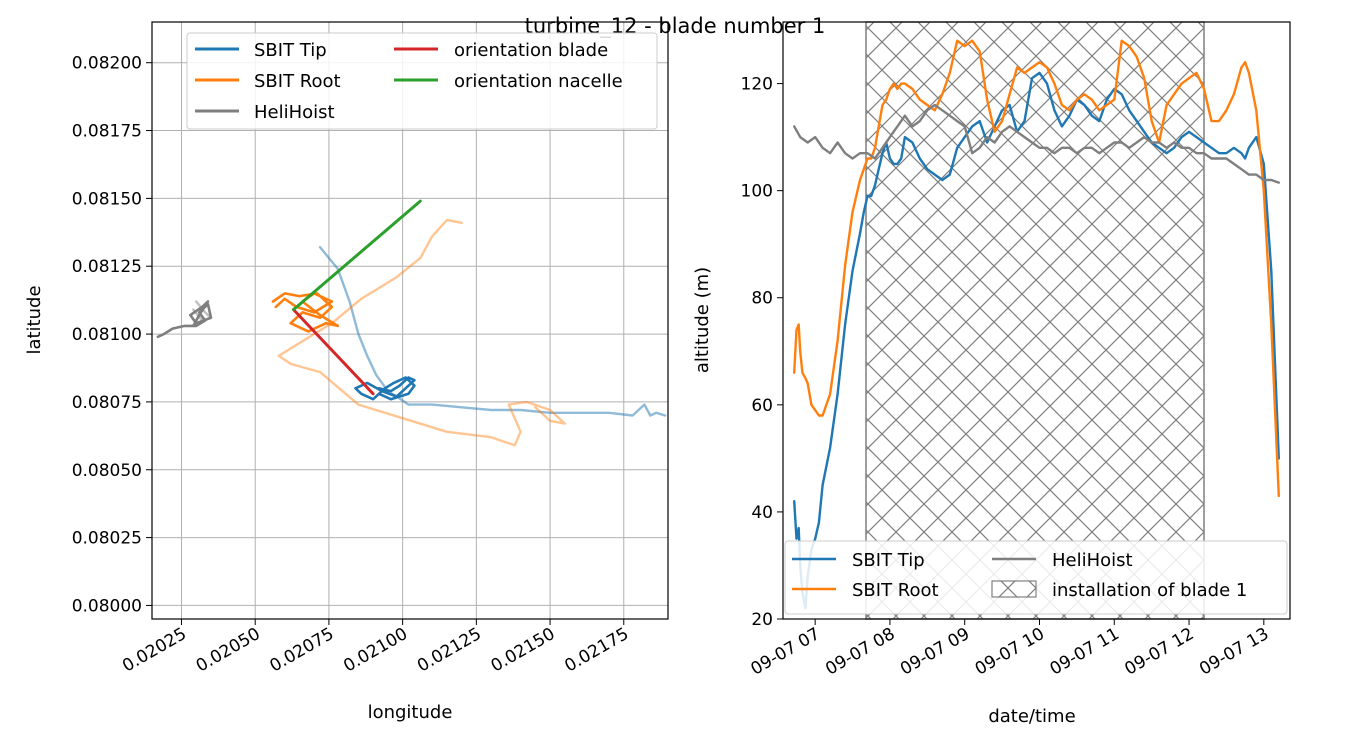  Describe the element at coordinates (228, 650) in the screenshot. I see `map-x-tick-label: 0.02050` at that location.